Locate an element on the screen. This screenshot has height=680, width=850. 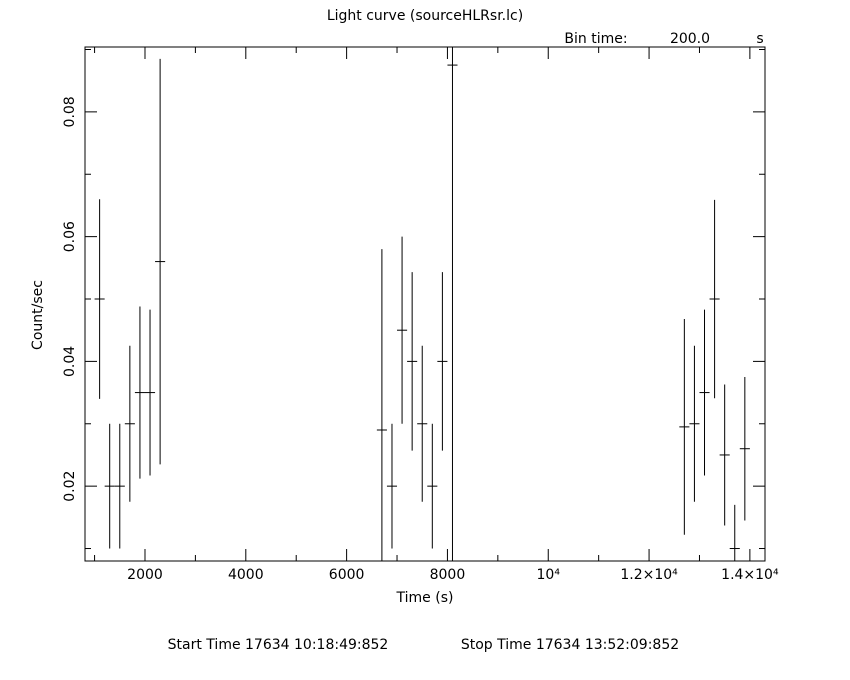
y-tick-label: 0.08 is located at coordinates (70, 111).